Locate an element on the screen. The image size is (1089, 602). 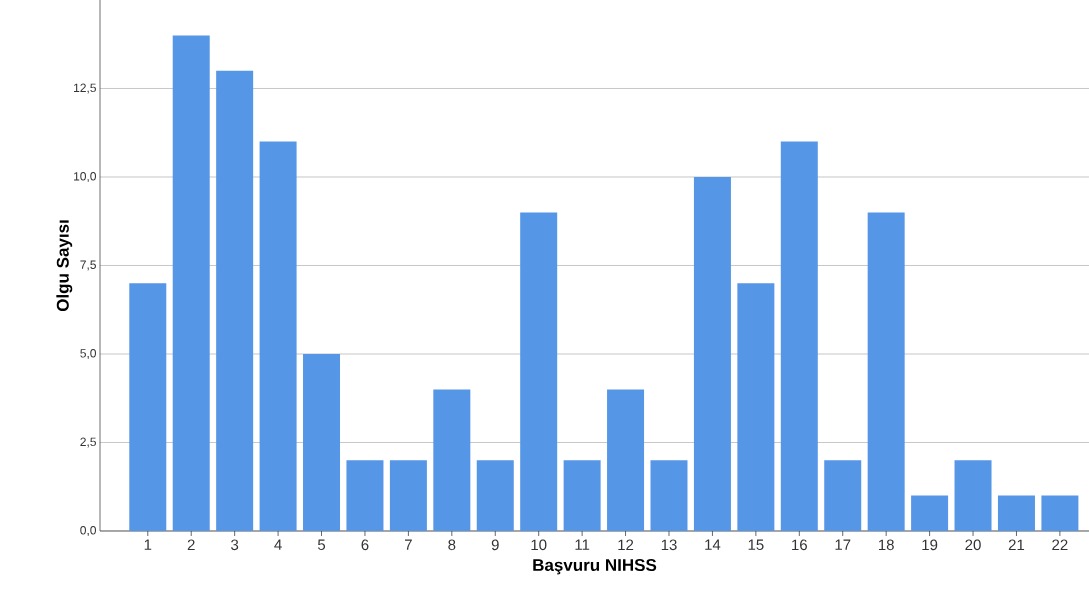
y-tick-label: 5,0 is located at coordinates (88, 354).